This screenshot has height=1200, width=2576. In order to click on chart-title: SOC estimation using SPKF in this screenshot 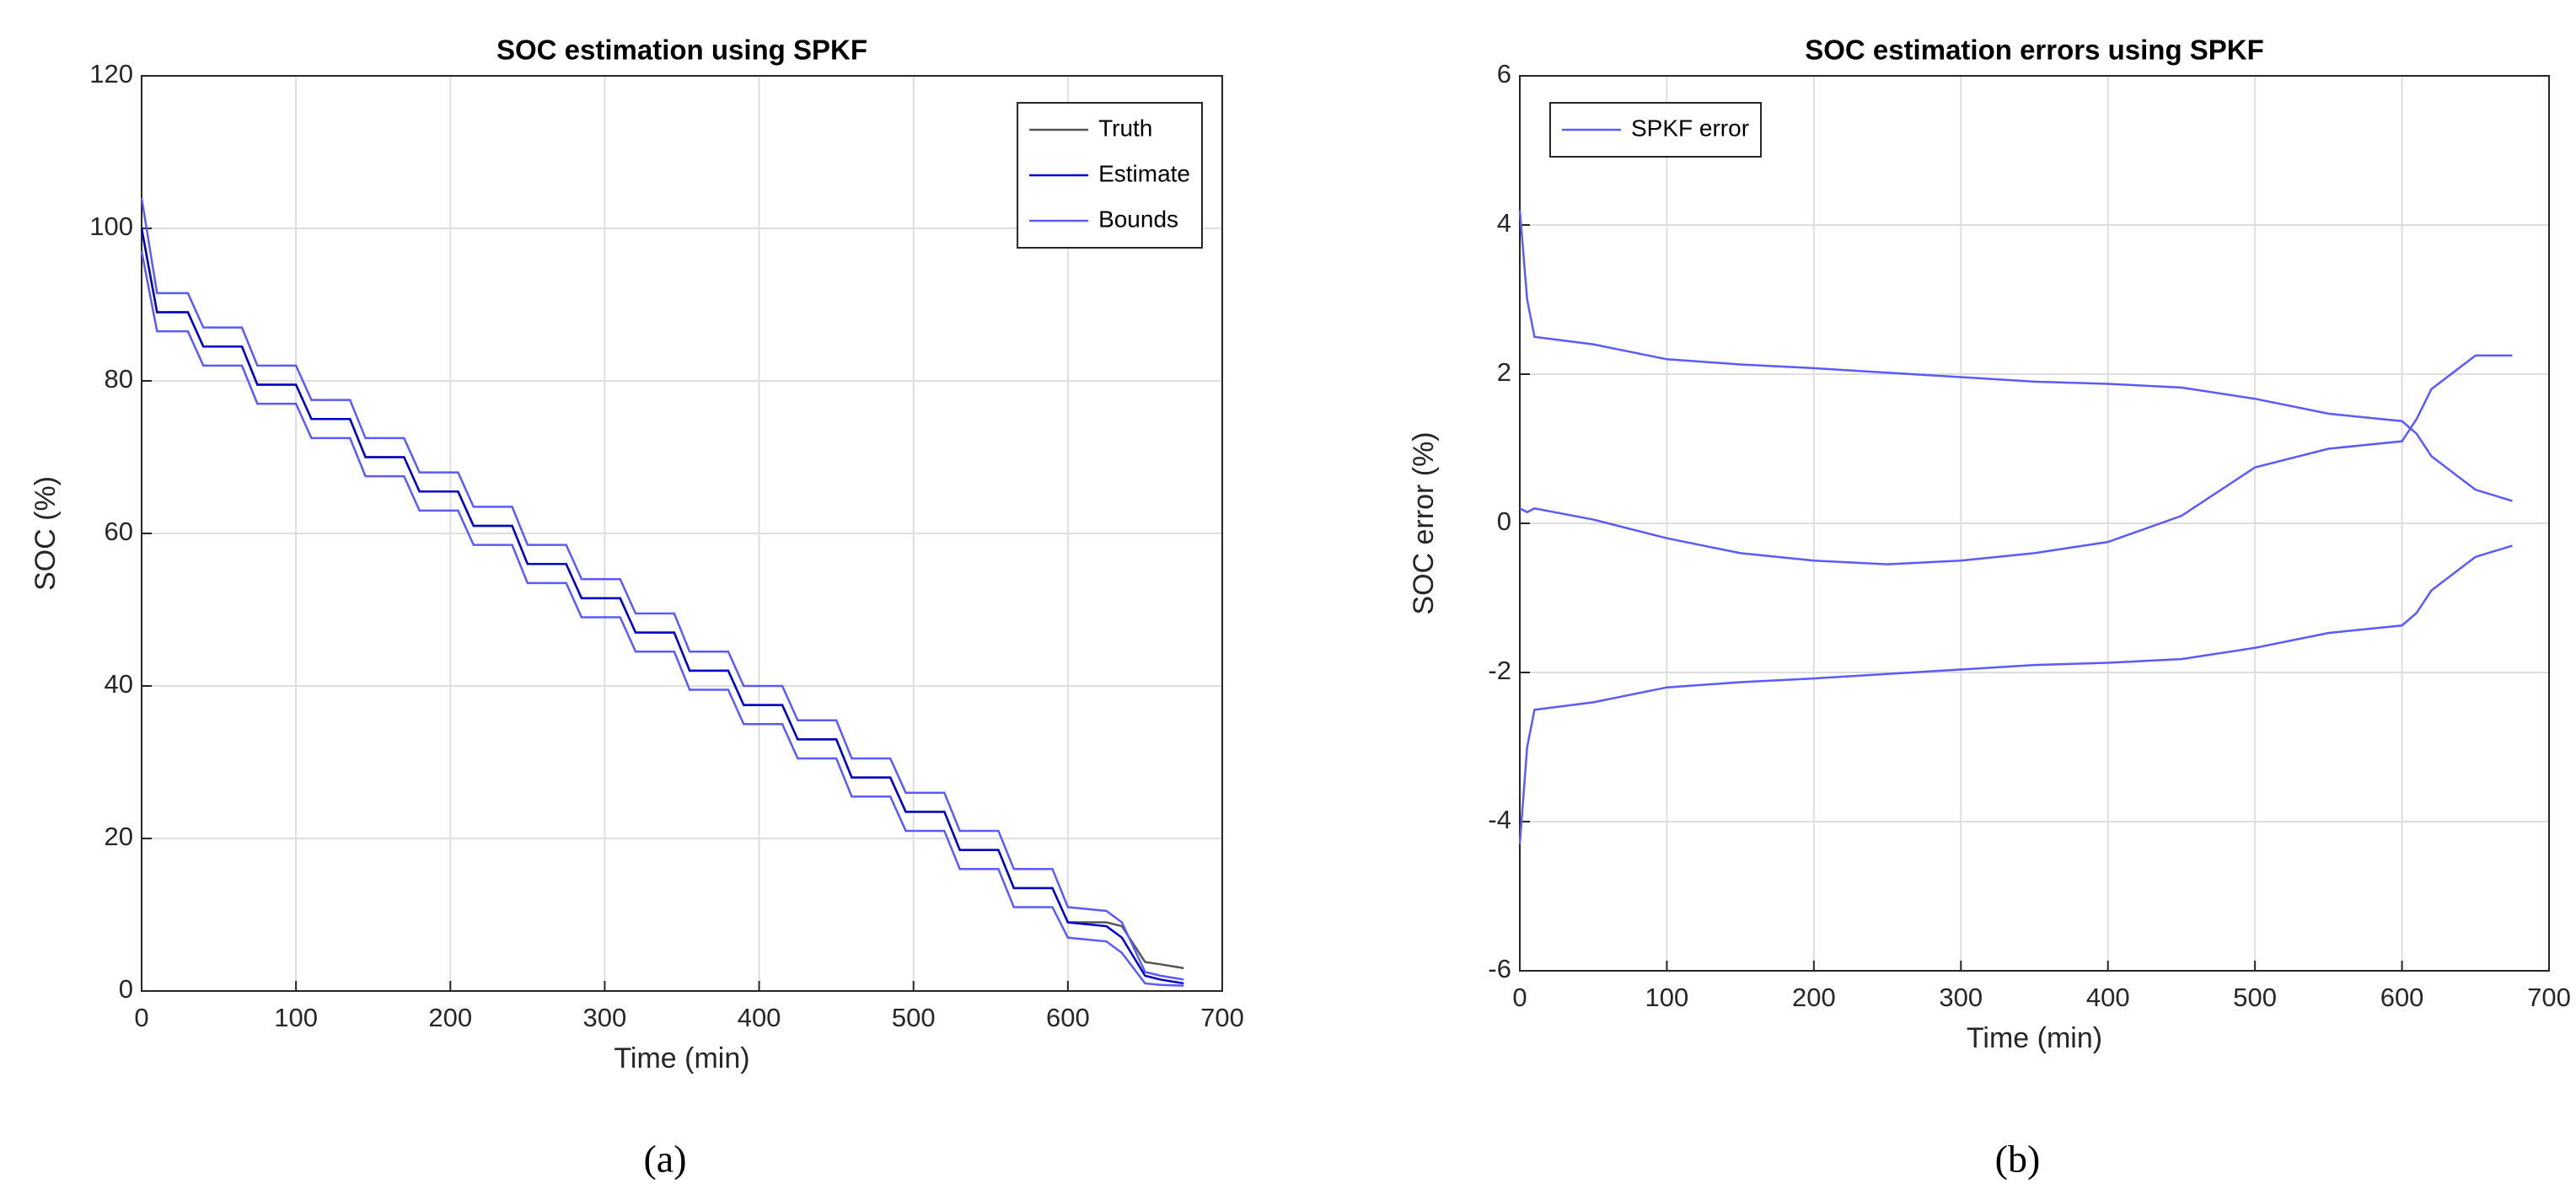, I will do `click(681, 50)`.